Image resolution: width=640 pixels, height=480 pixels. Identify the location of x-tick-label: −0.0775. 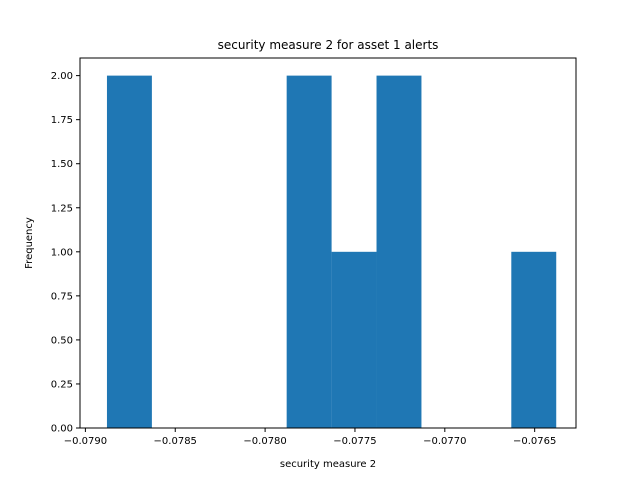
(354, 441).